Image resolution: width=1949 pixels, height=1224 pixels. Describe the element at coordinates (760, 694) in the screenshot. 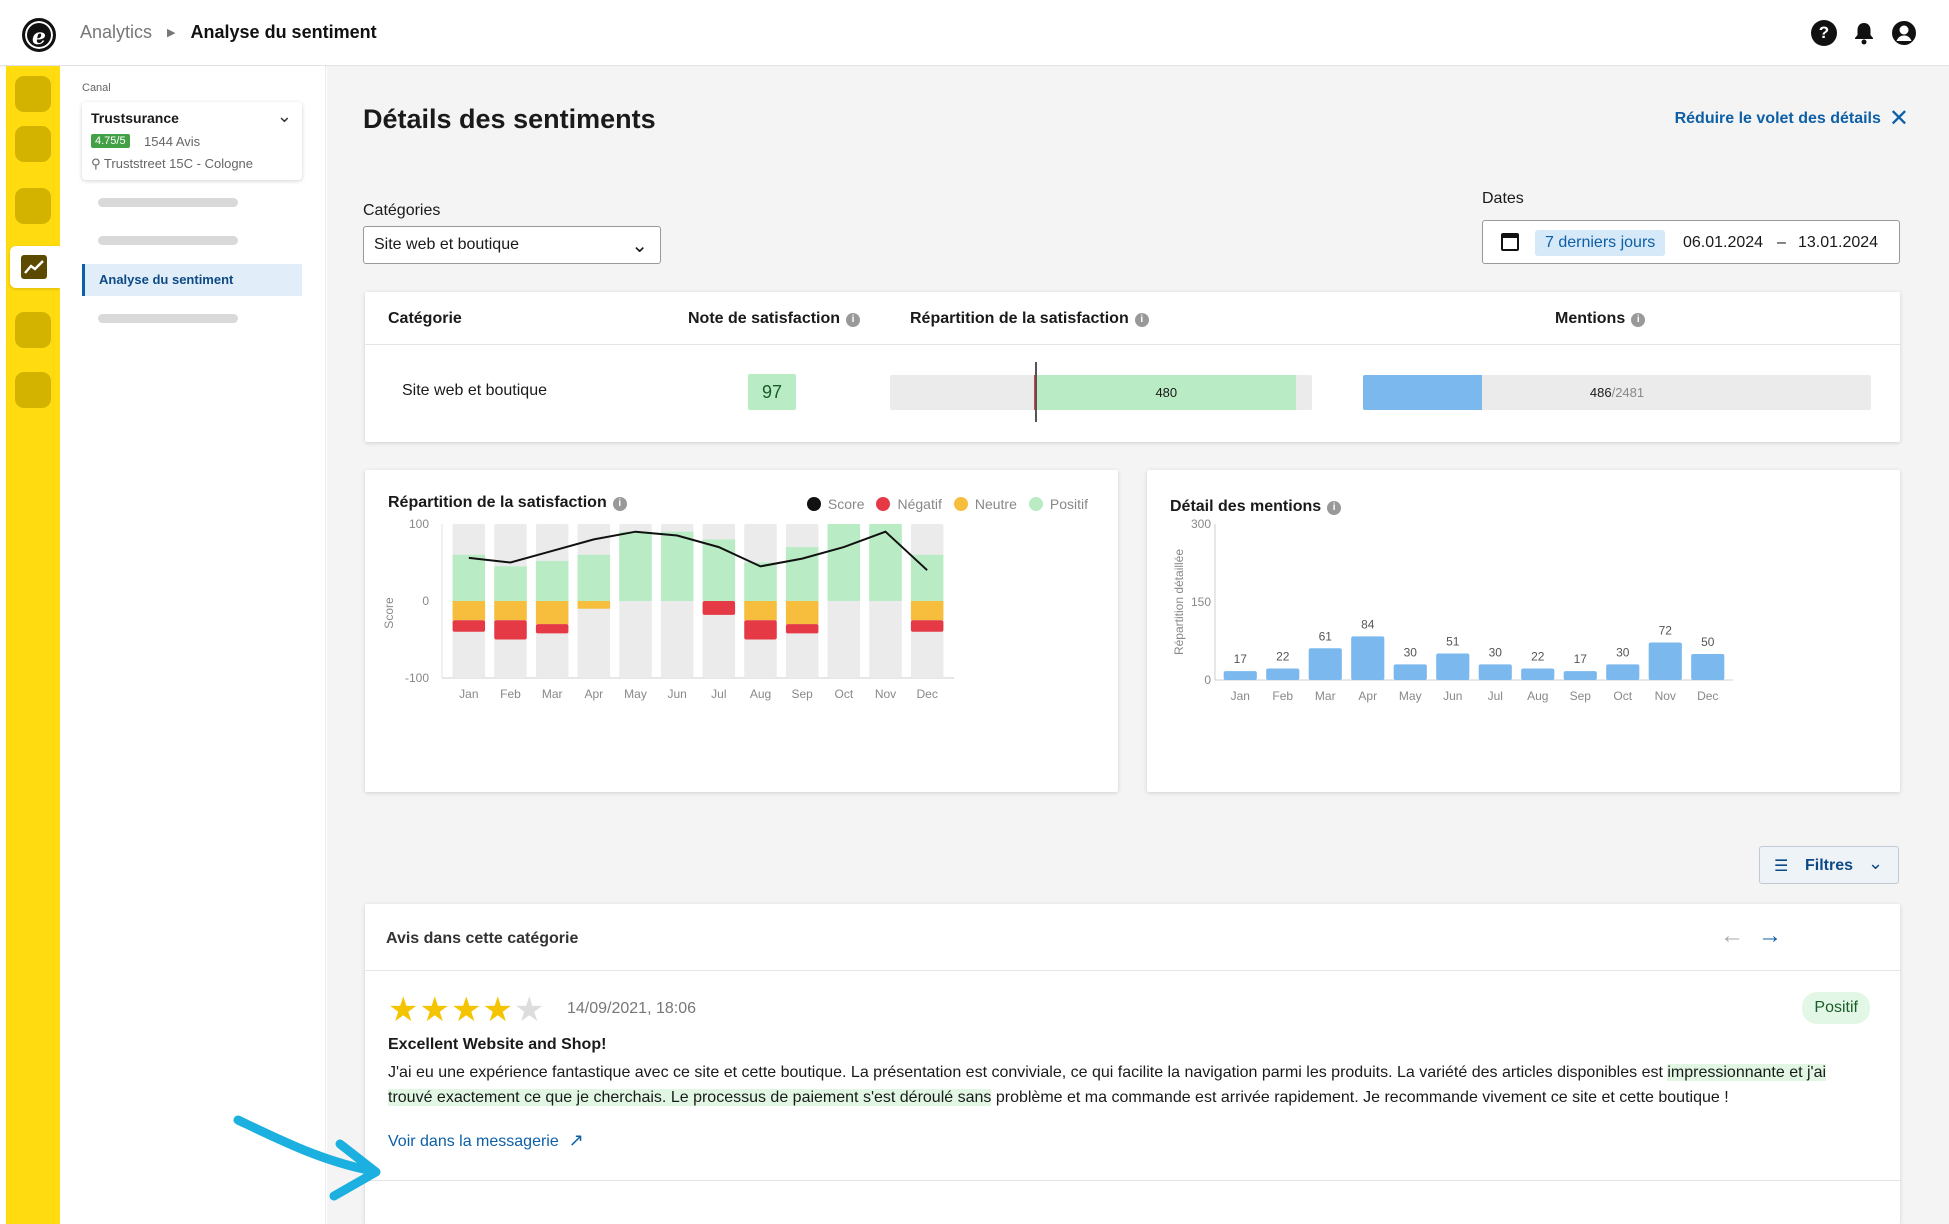

I see `x-tick-label: Aug` at that location.